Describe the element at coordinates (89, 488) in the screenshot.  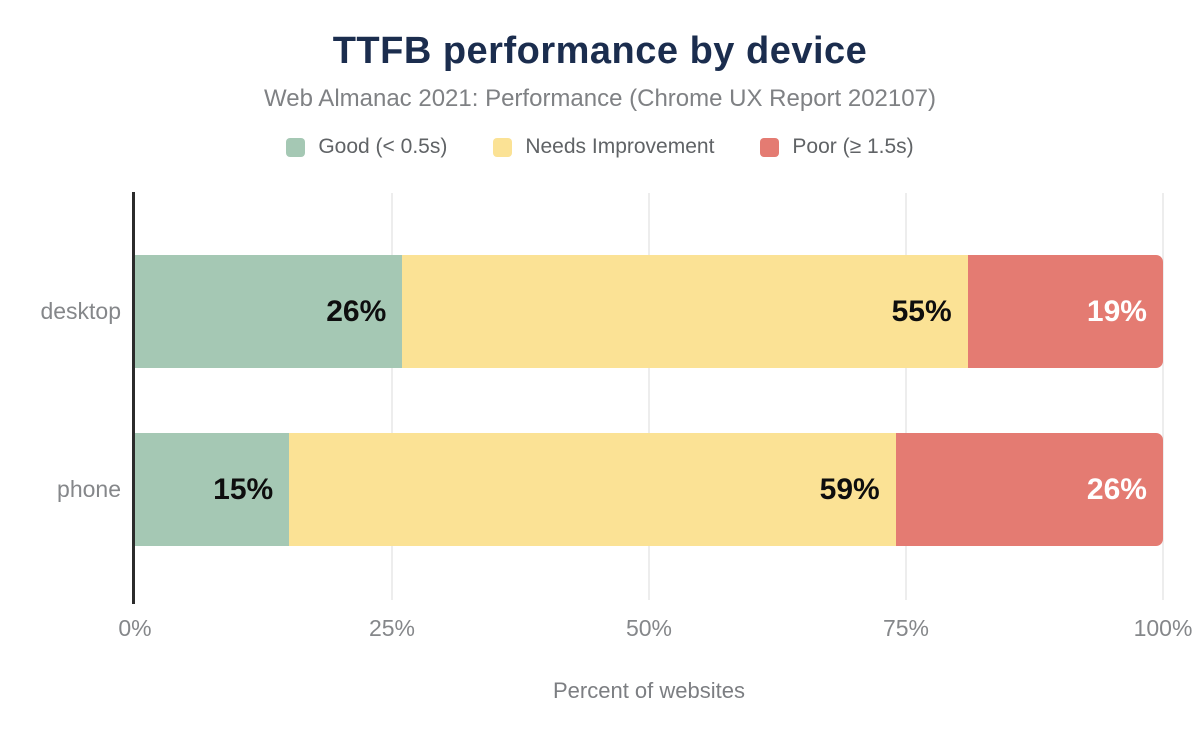
I see `y-category-label: phone` at that location.